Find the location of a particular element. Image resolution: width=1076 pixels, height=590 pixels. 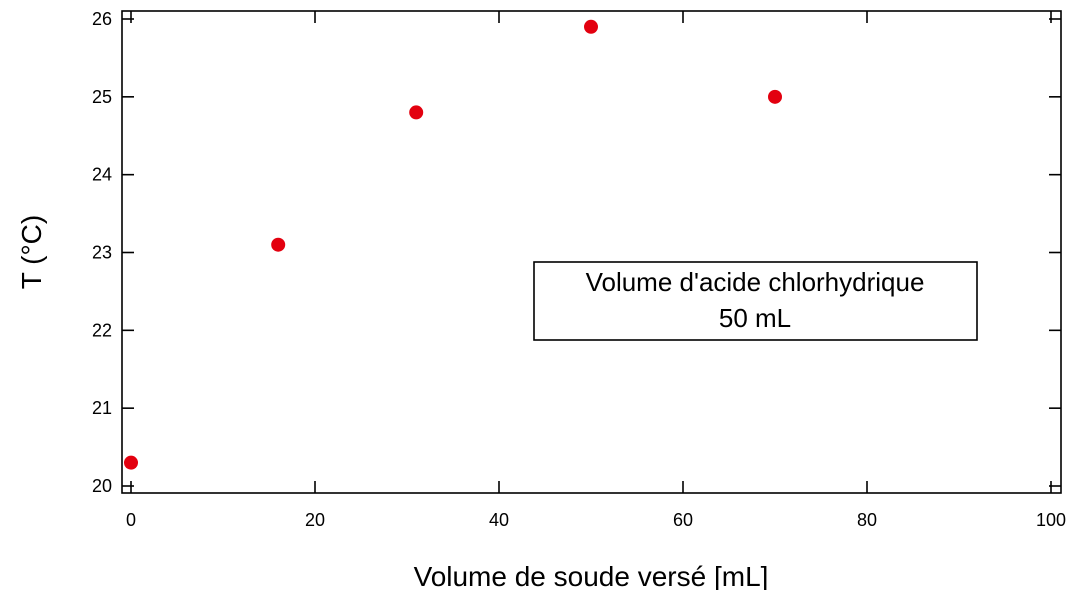

annotation-box: Volume d'acide chlorhydrique 50 mL is located at coordinates (755, 301).